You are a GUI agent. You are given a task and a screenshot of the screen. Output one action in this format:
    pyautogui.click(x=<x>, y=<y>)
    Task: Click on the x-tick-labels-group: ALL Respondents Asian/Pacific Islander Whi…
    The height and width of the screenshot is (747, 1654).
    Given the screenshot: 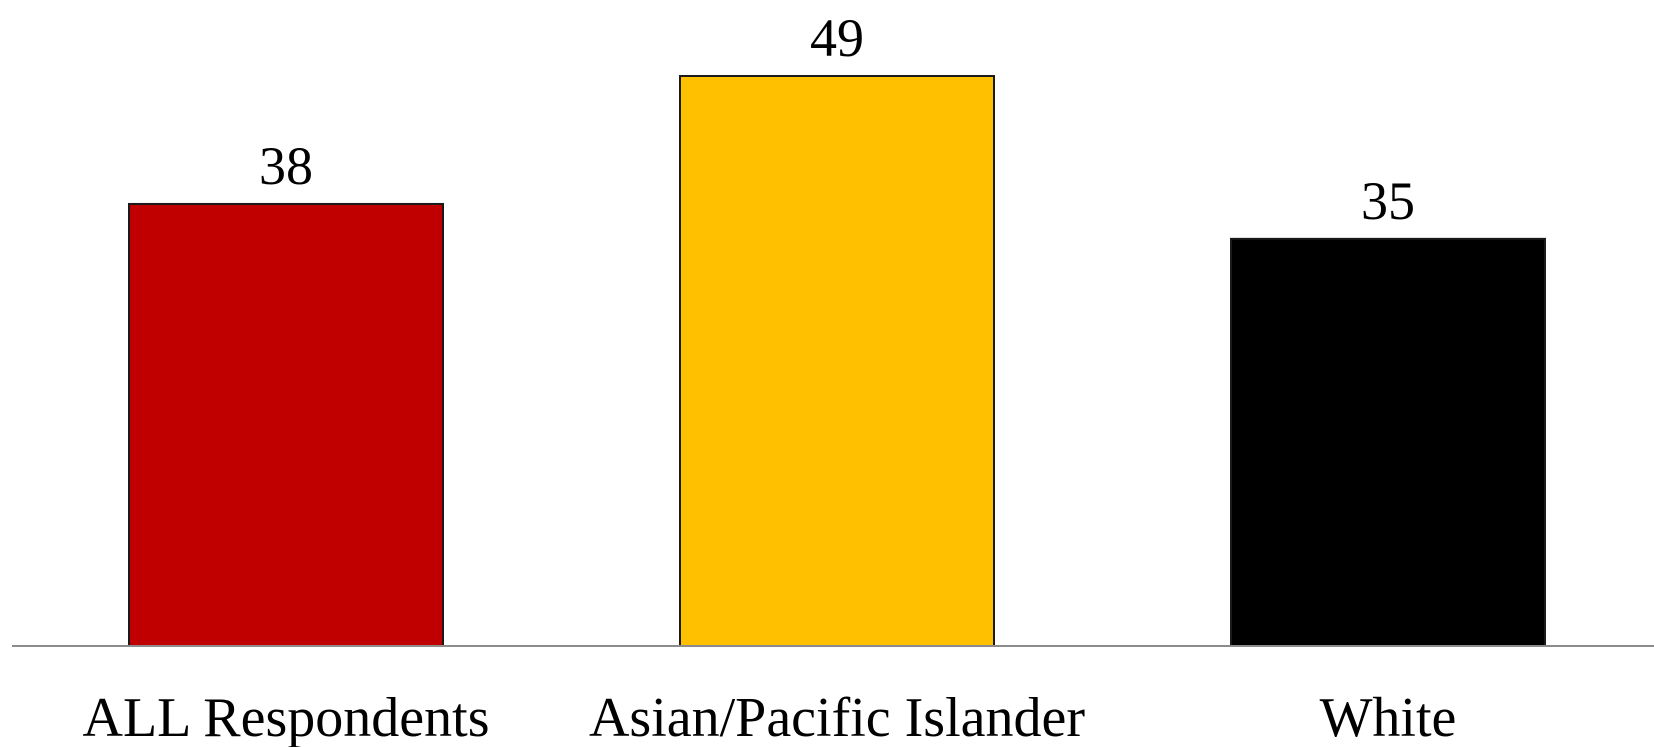 What is the action you would take?
    pyautogui.click(x=770, y=717)
    